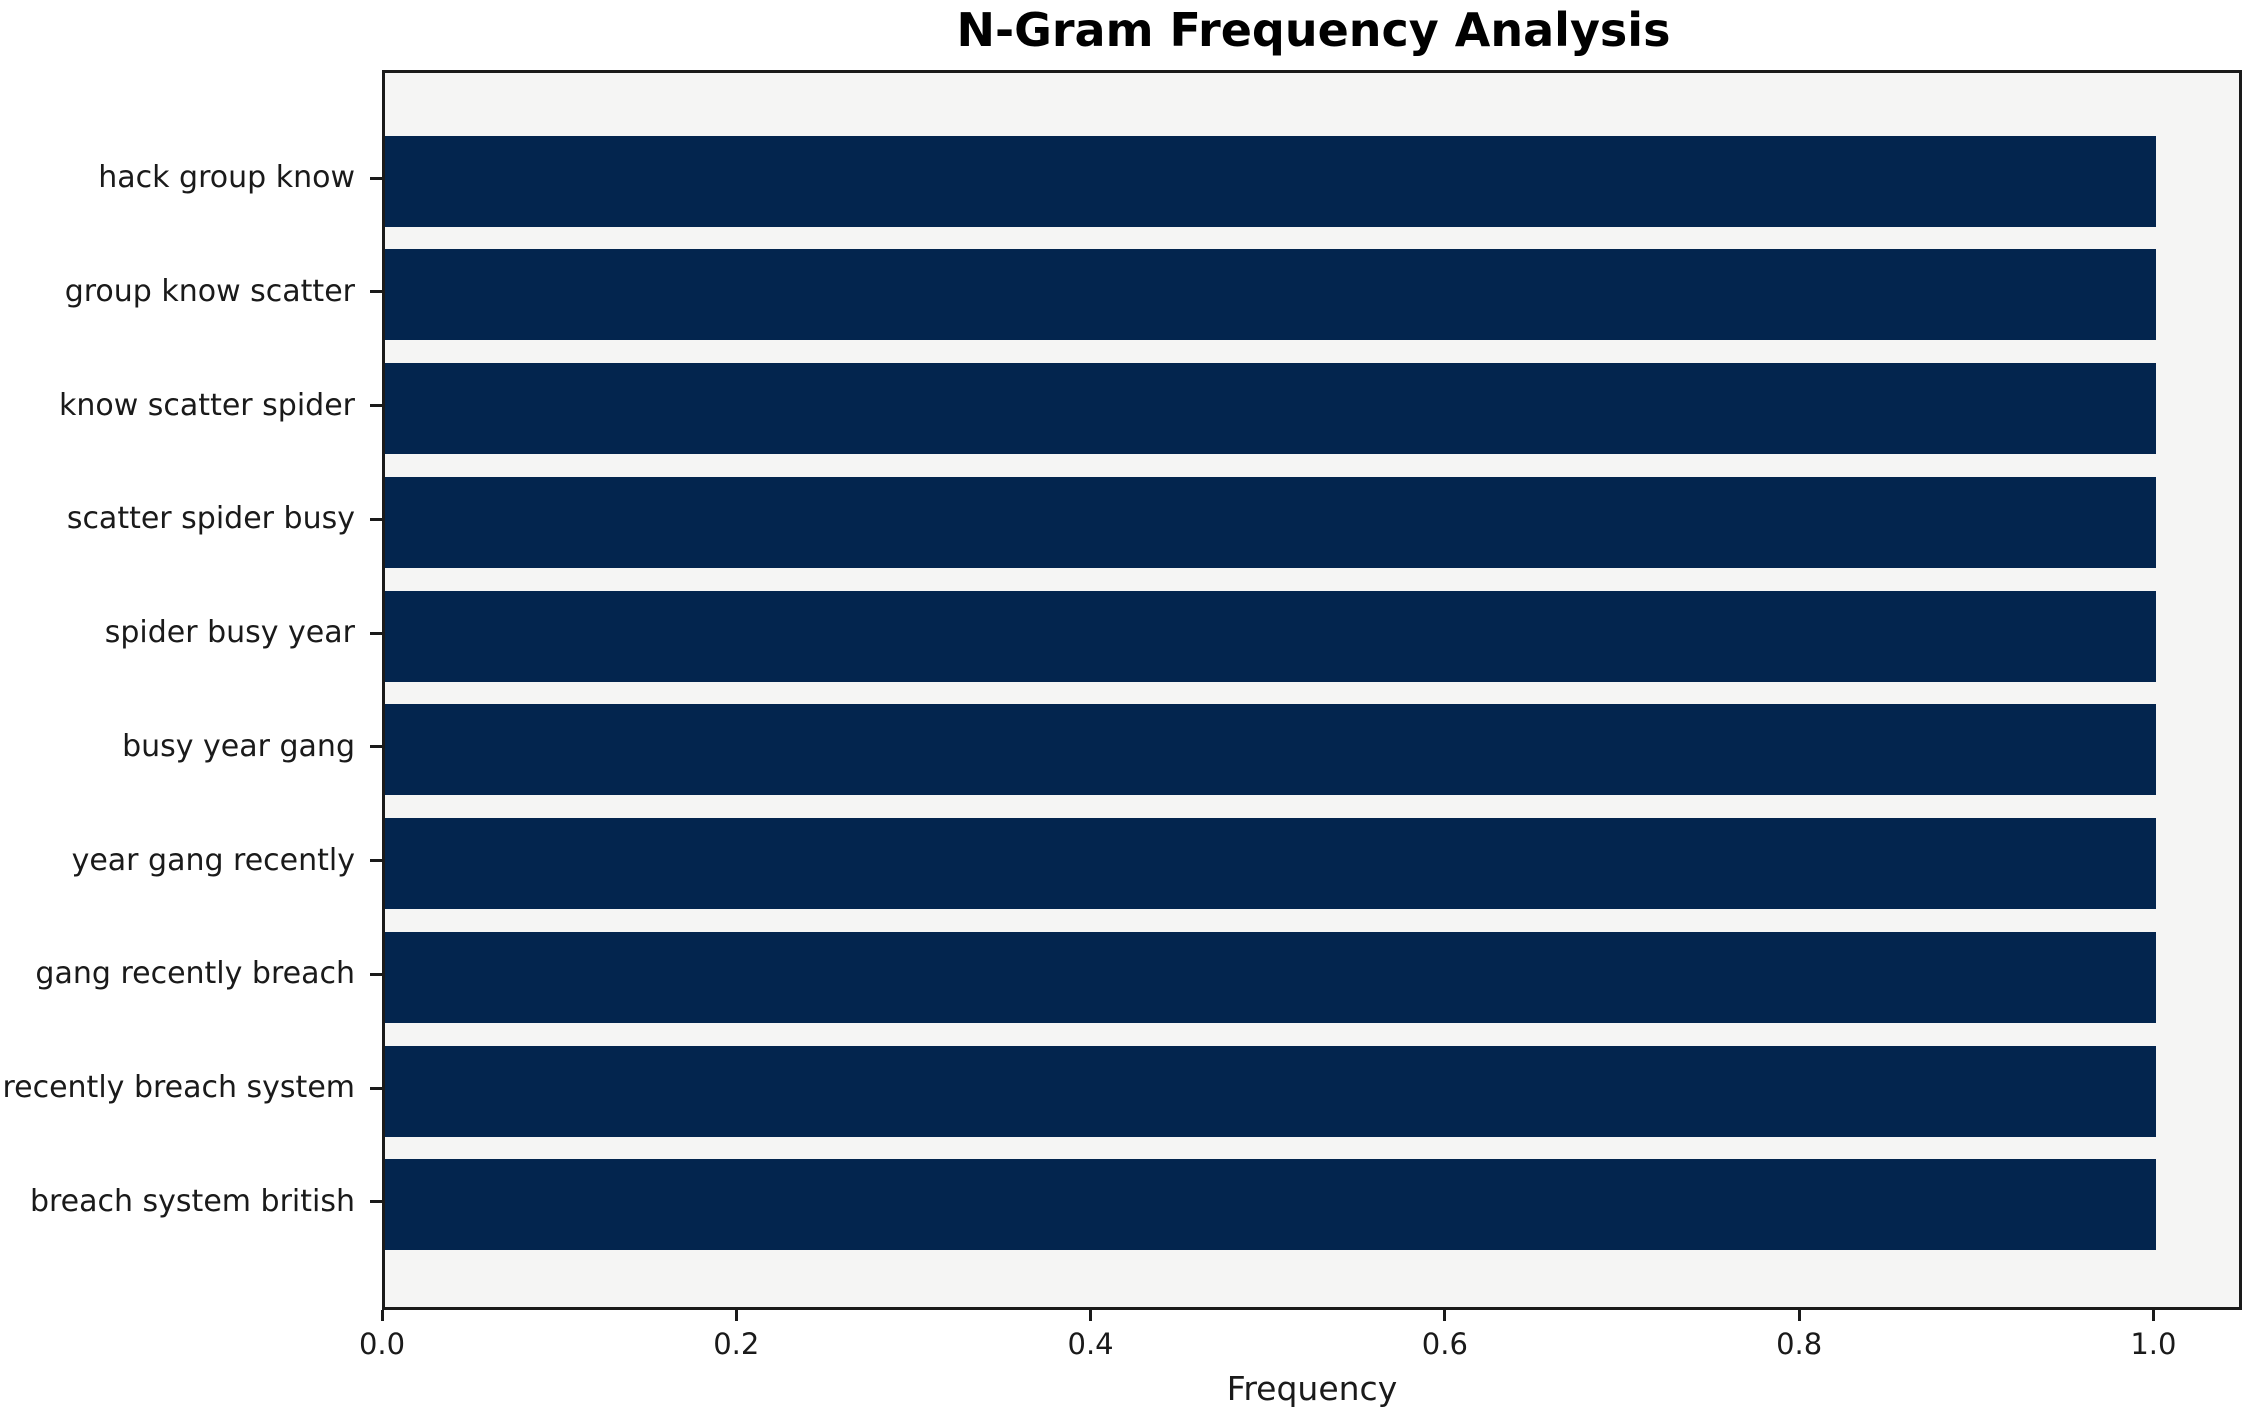 This screenshot has height=1414, width=2262. I want to click on chart-title: N-Gram Frequency Analysis, so click(1313, 30).